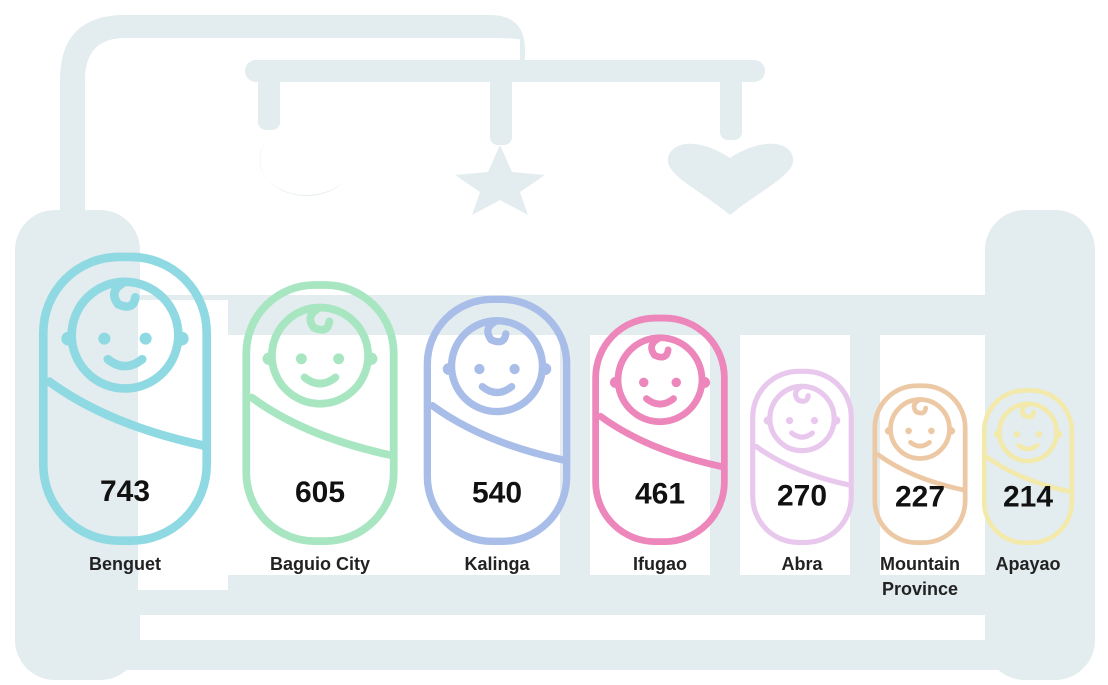 The height and width of the screenshot is (685, 1108). I want to click on value-label: 461, so click(660, 493).